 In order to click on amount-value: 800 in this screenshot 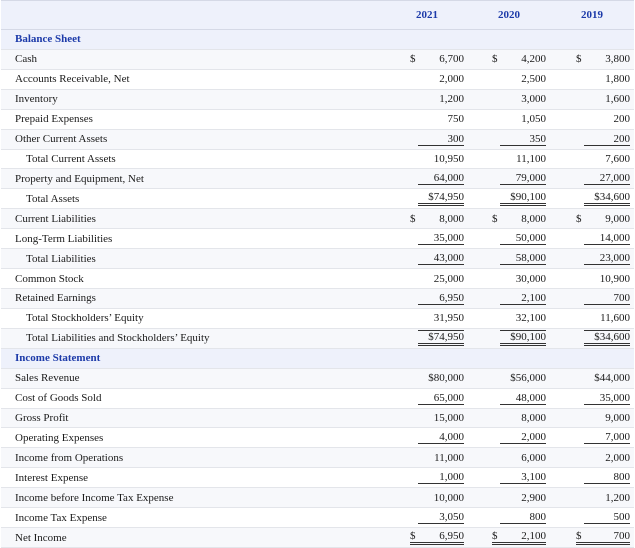, I will do `click(622, 477)`.